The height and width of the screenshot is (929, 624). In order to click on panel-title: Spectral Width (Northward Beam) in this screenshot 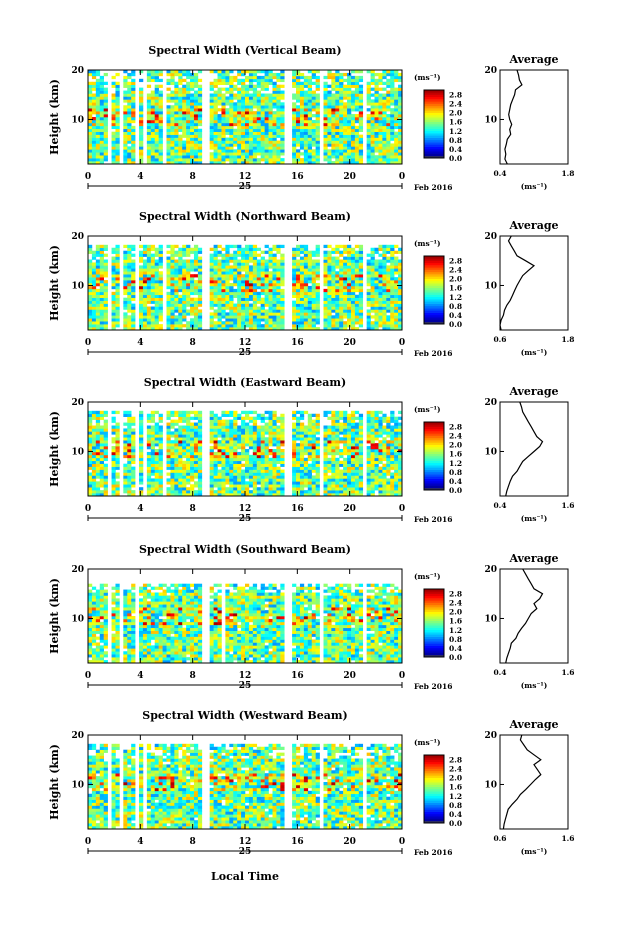, I will do `click(245, 216)`.